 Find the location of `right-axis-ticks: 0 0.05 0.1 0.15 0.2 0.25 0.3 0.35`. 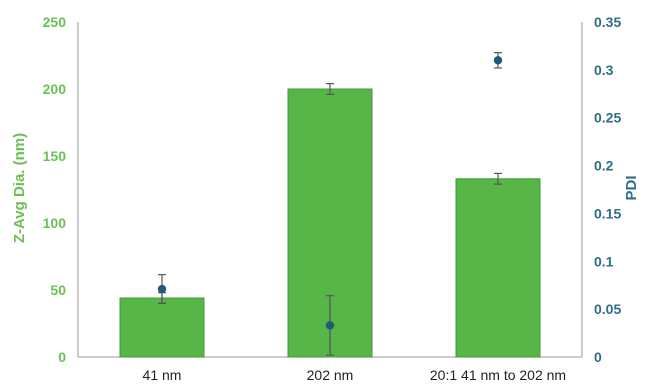

right-axis-ticks: 0 0.05 0.1 0.15 0.2 0.25 0.3 0.35 is located at coordinates (607, 189).